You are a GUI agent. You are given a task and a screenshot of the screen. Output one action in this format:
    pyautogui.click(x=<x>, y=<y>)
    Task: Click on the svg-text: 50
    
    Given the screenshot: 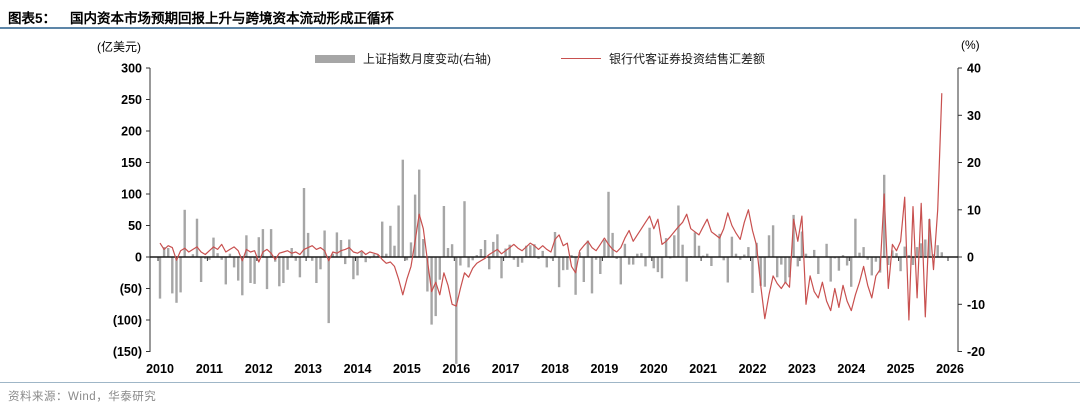 What is the action you would take?
    pyautogui.click(x=135, y=226)
    